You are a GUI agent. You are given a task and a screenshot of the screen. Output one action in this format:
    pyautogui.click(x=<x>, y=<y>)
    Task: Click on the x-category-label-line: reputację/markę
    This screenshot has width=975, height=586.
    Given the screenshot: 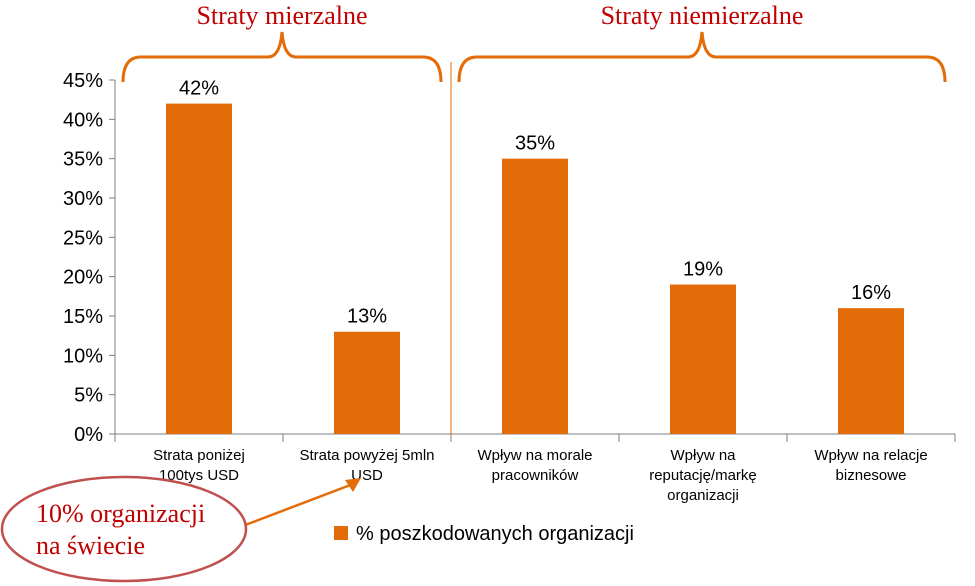 What is the action you would take?
    pyautogui.click(x=703, y=475)
    